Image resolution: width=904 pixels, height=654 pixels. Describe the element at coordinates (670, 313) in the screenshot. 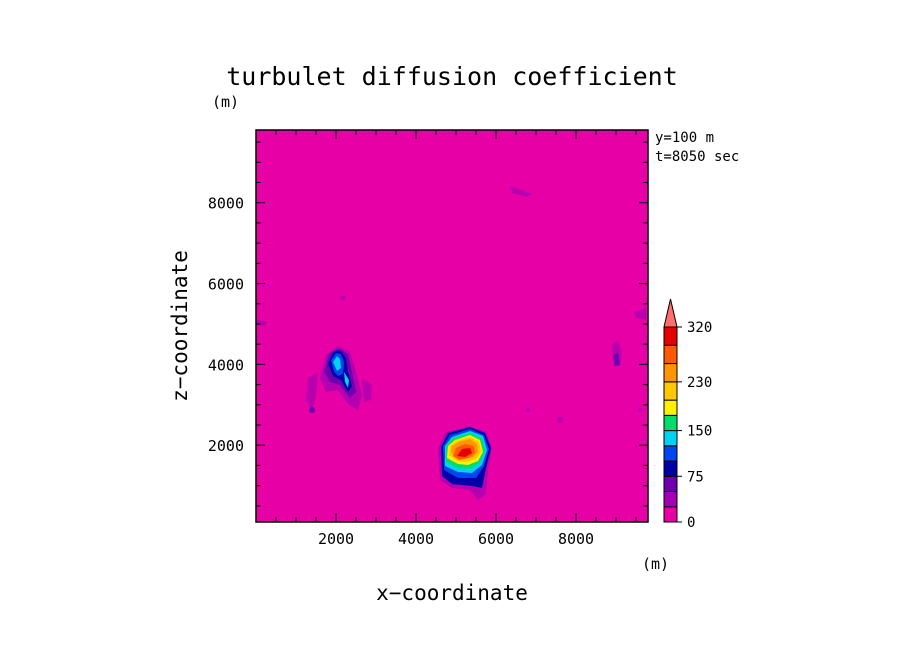

I see `colorbar-extend-arrow` at that location.